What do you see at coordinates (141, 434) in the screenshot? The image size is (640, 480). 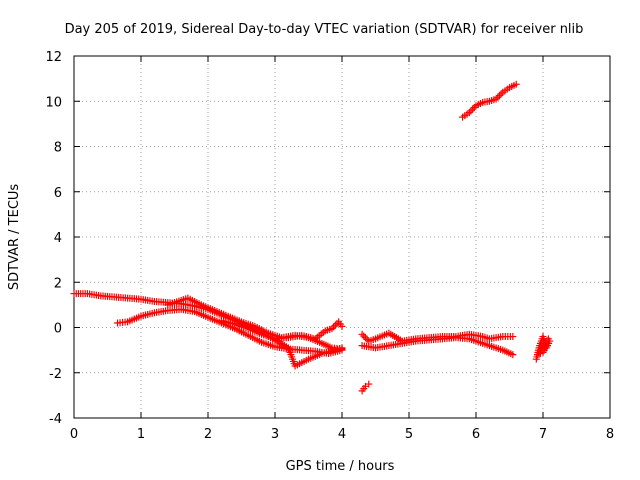 I see `x-tick-label: 1` at bounding box center [141, 434].